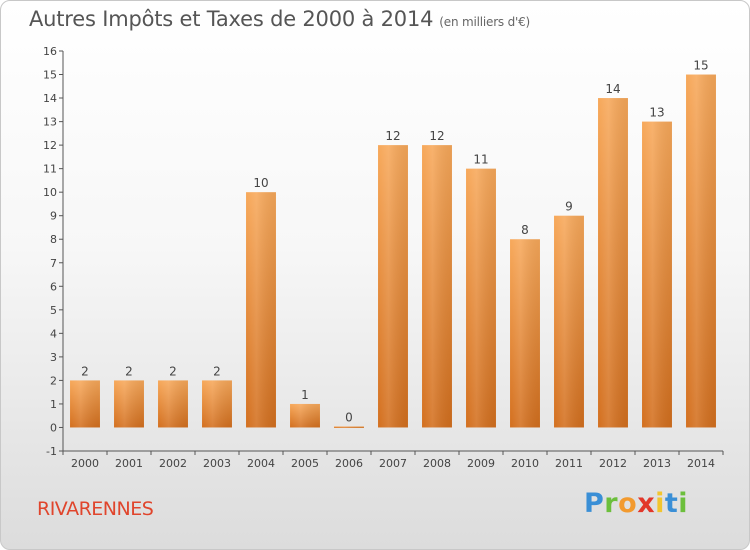  Describe the element at coordinates (569, 463) in the screenshot. I see `x-tick-label: 2011` at that location.